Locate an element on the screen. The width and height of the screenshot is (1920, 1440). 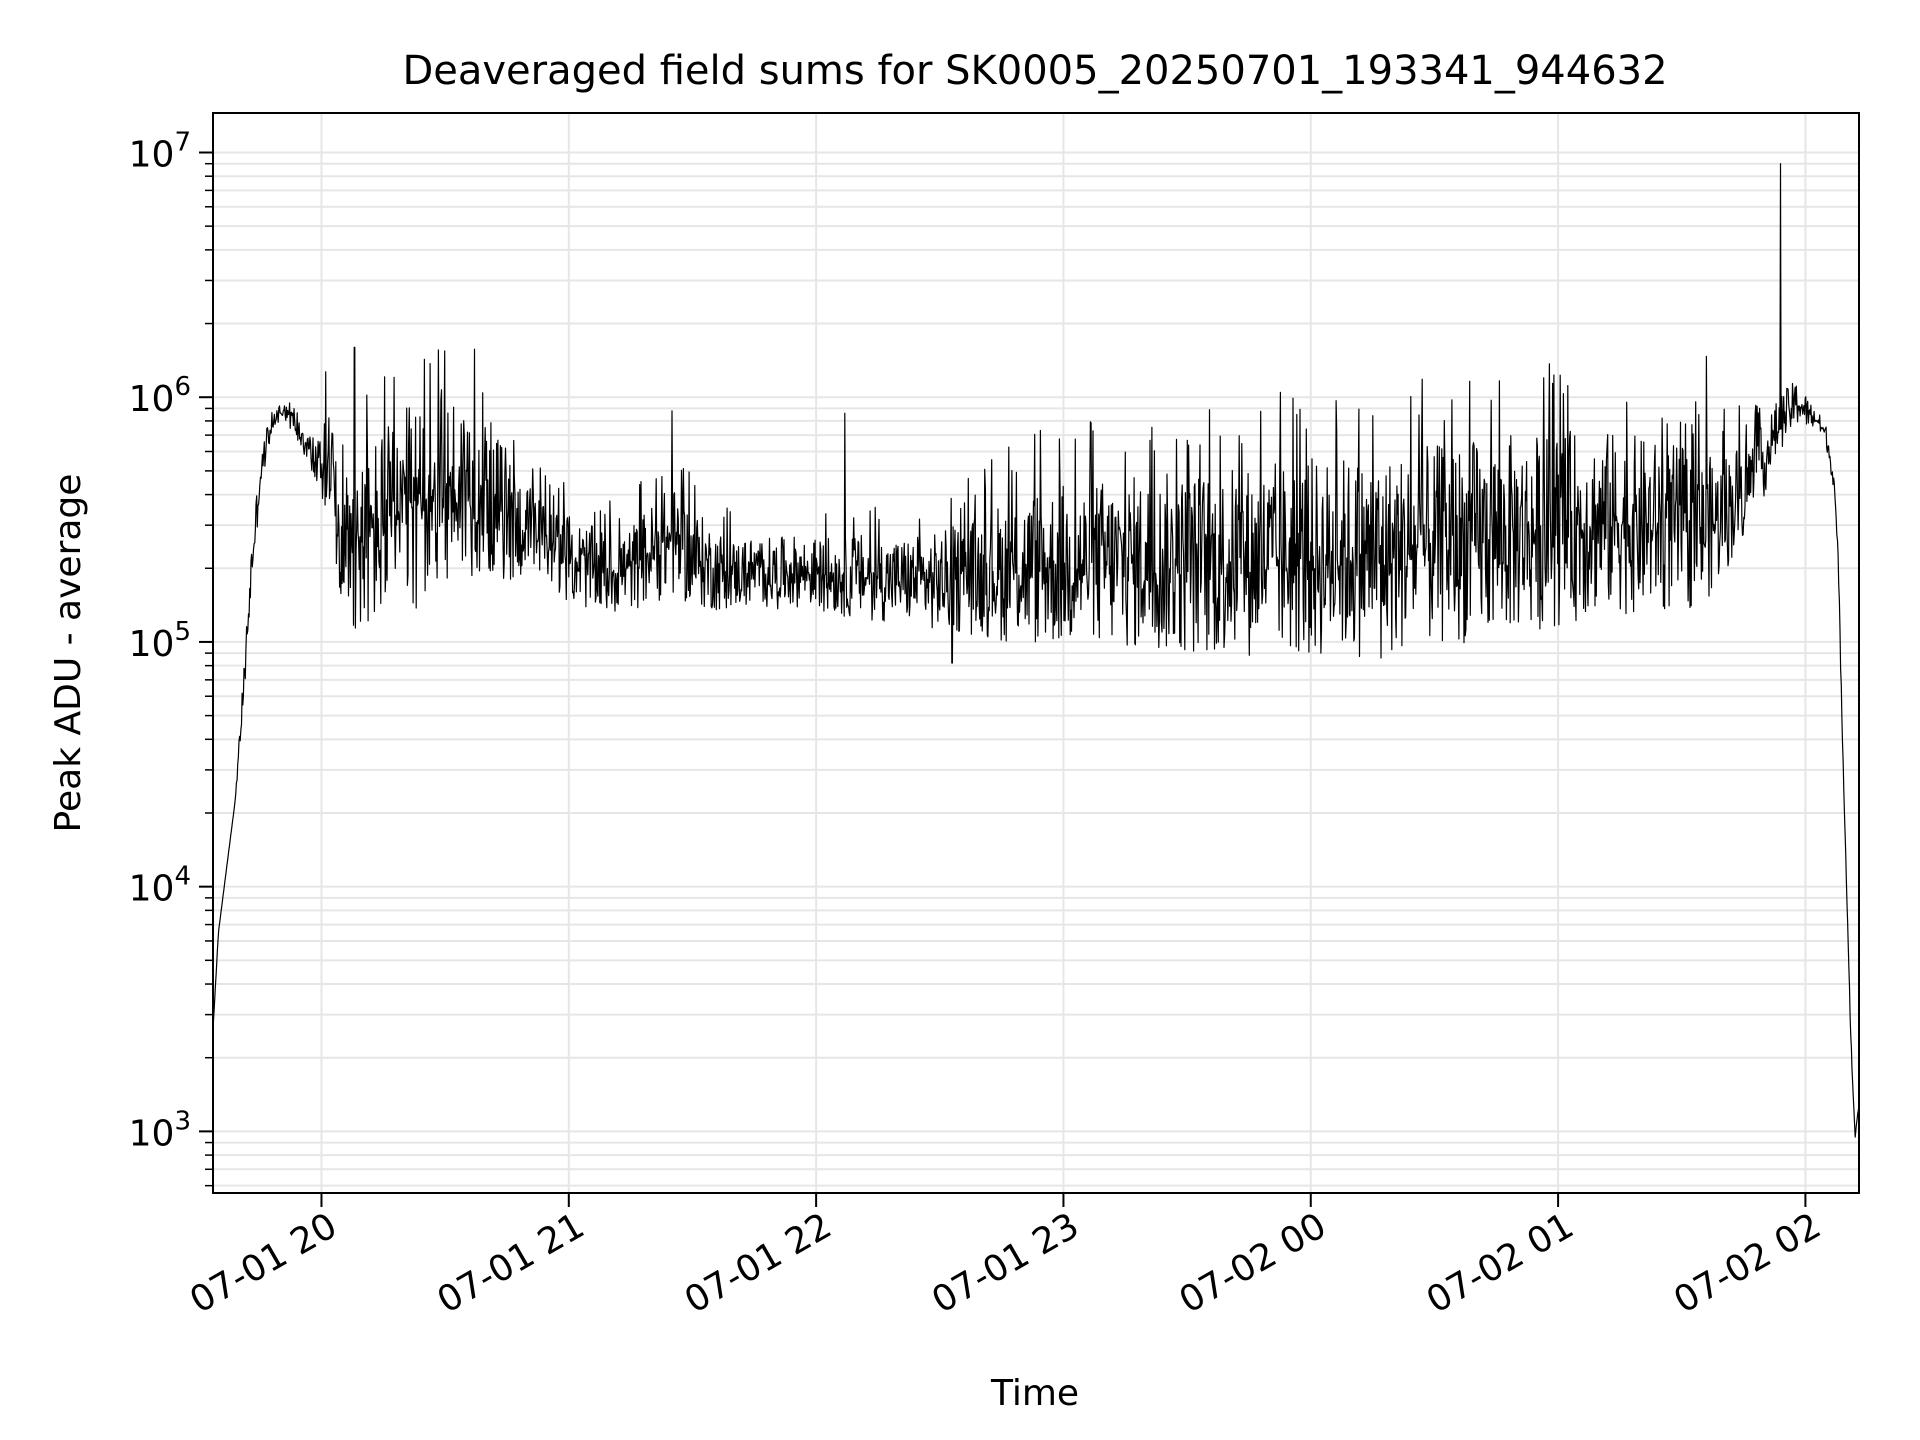
x-axis-label: Time is located at coordinates (1034, 1393).